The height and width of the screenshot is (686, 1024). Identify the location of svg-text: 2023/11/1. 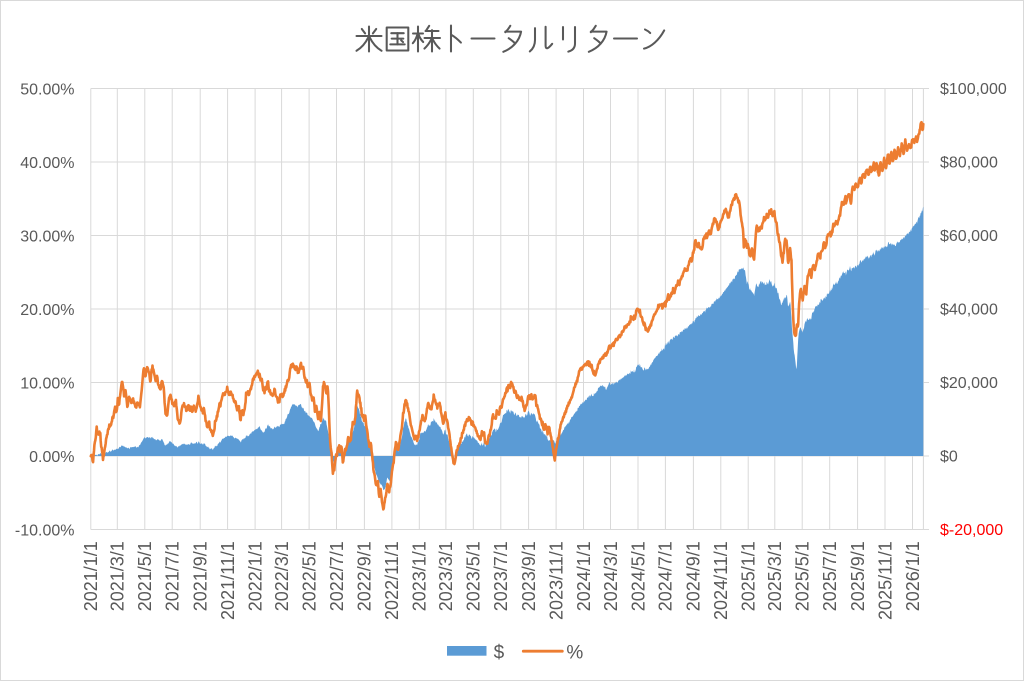
(556, 580).